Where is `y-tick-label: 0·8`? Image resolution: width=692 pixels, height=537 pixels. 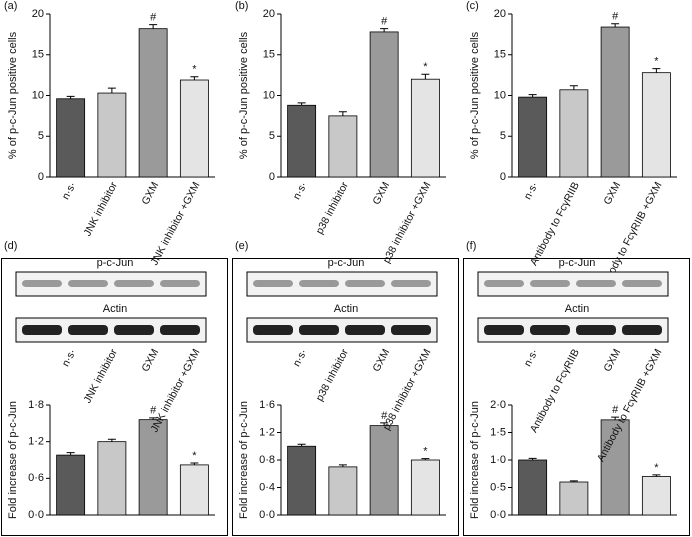
y-tick-label: 0·8 is located at coordinates (267, 460).